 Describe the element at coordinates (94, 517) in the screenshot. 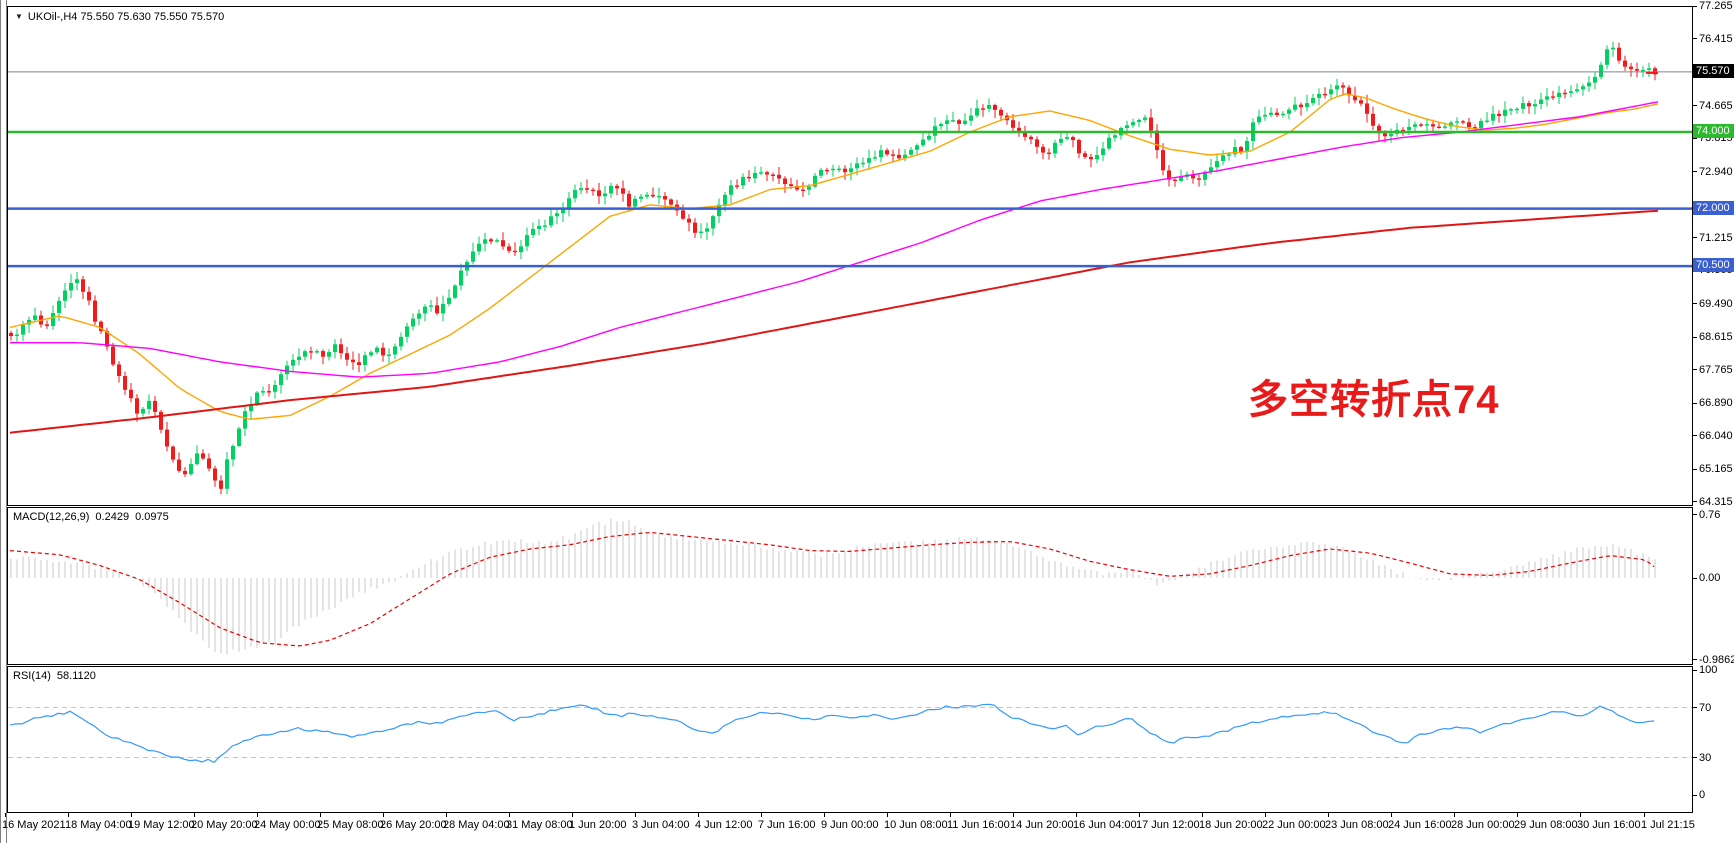

I see `macd-label: MACD(12,26,9) 0.2429 0.0975` at that location.